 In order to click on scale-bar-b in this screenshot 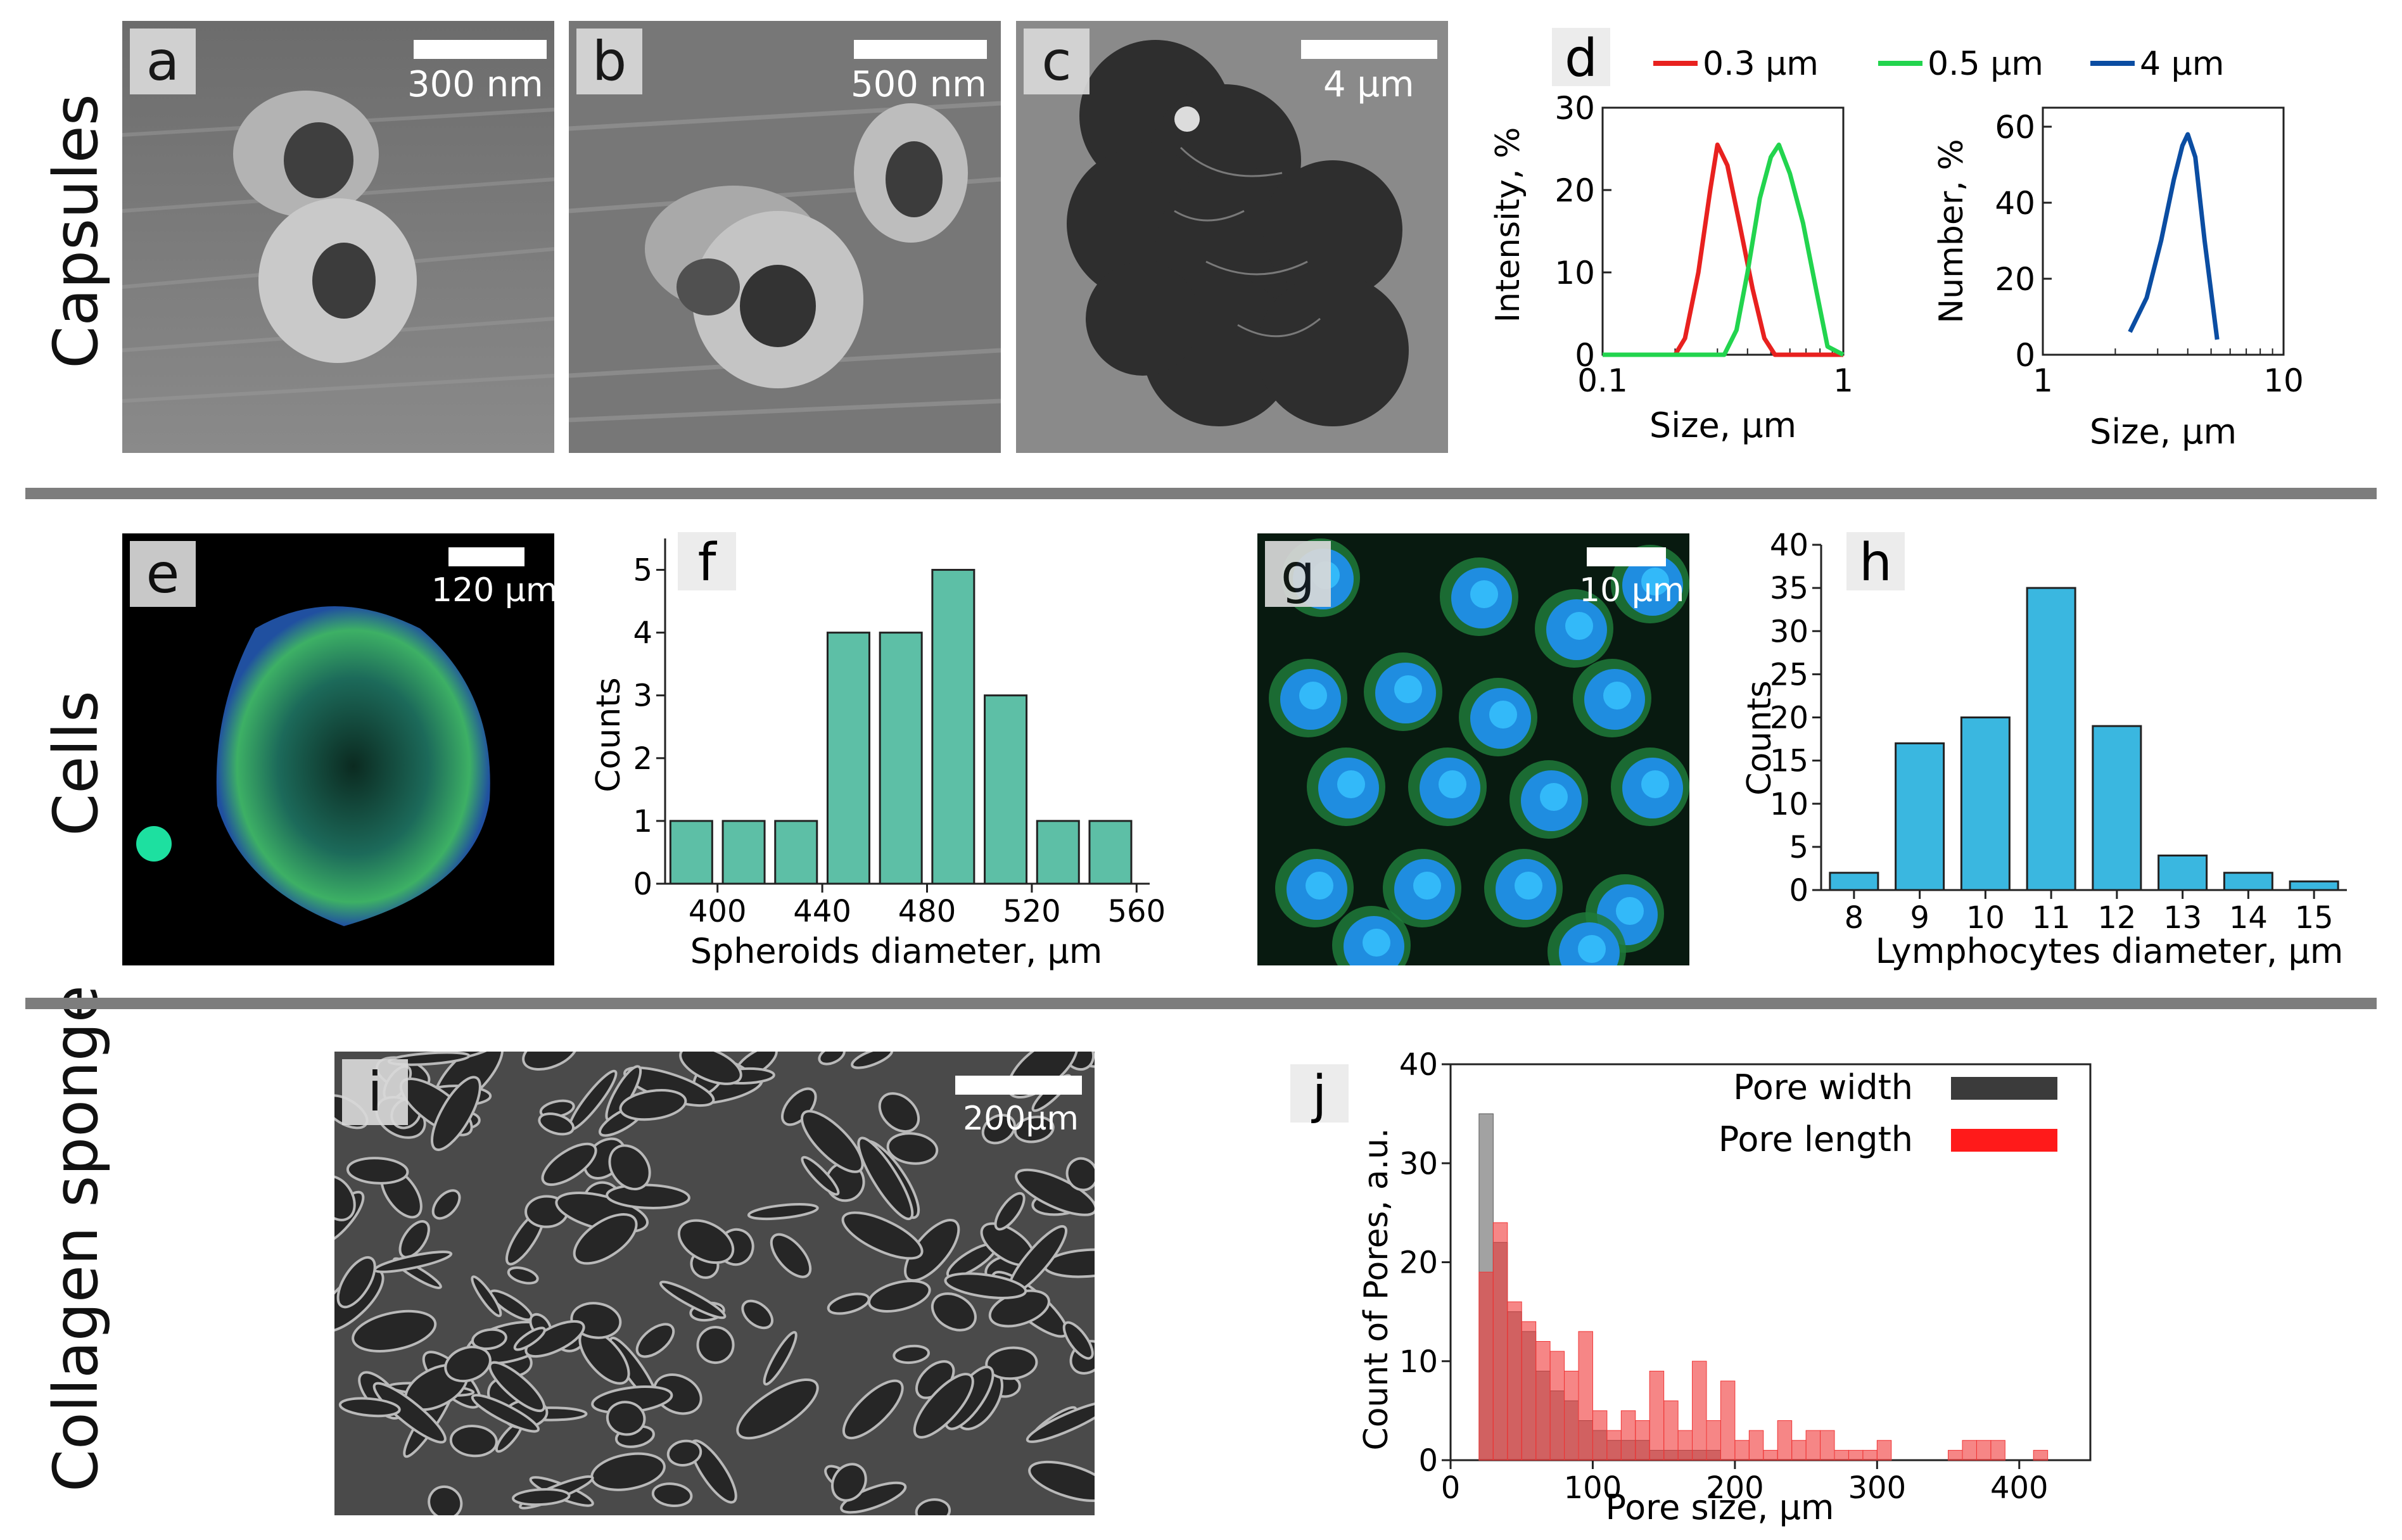, I will do `click(920, 49)`.